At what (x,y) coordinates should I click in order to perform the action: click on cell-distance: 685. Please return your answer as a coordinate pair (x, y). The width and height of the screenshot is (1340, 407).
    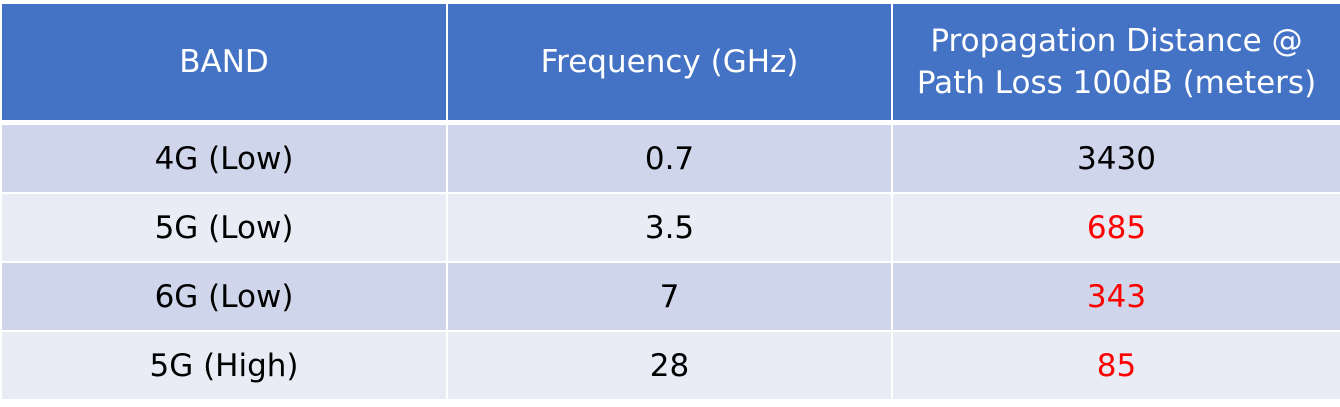
    Looking at the image, I should click on (1115, 227).